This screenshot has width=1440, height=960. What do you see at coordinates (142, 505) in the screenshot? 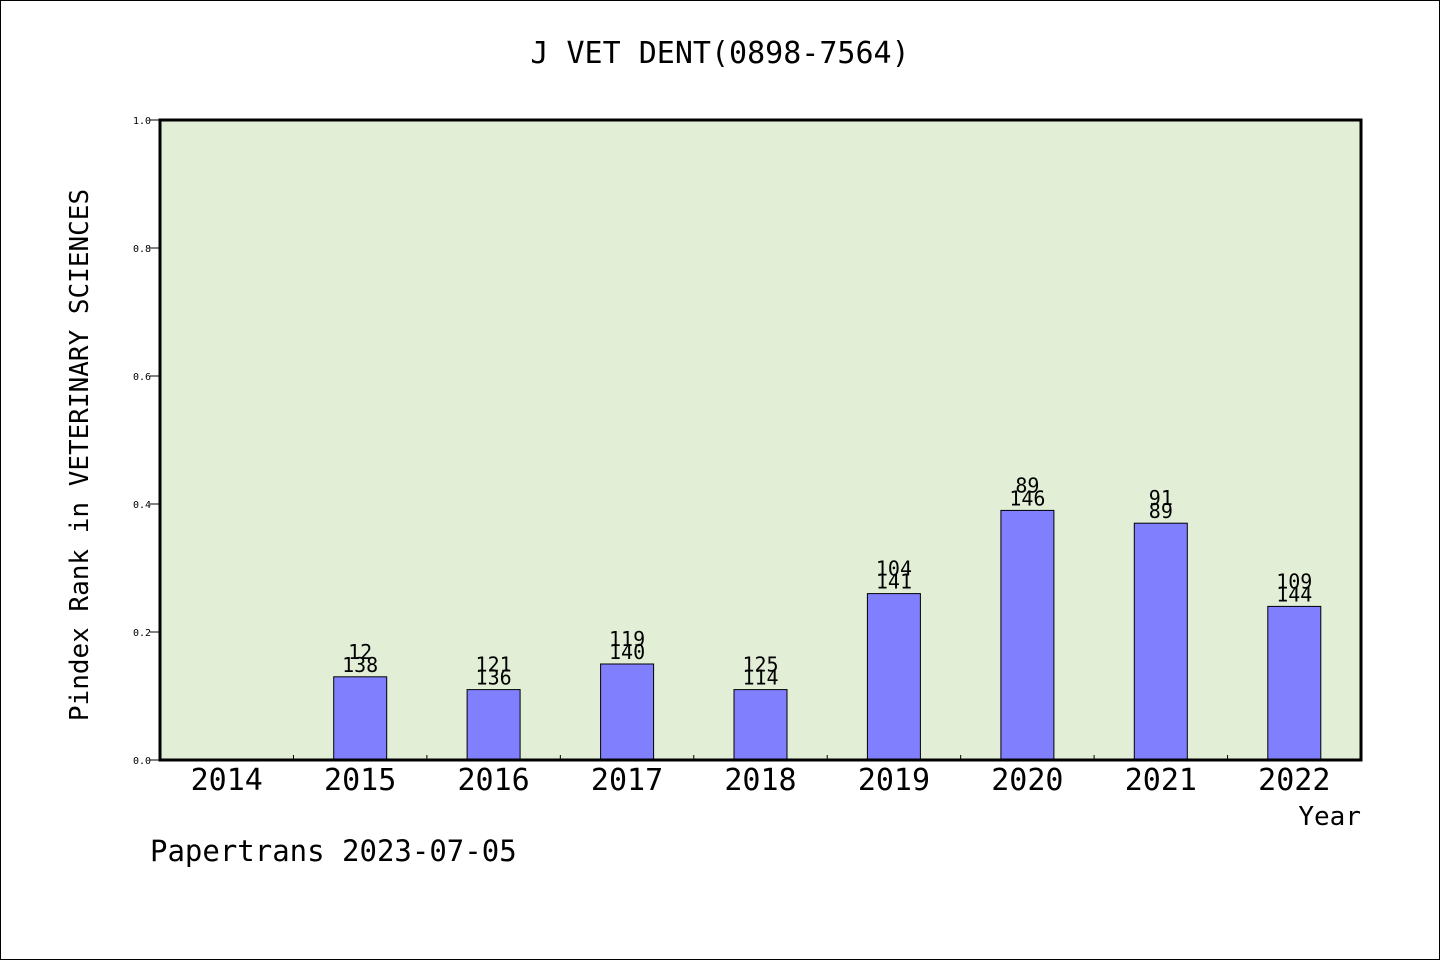
I see `y-tick-label: 0.4` at bounding box center [142, 505].